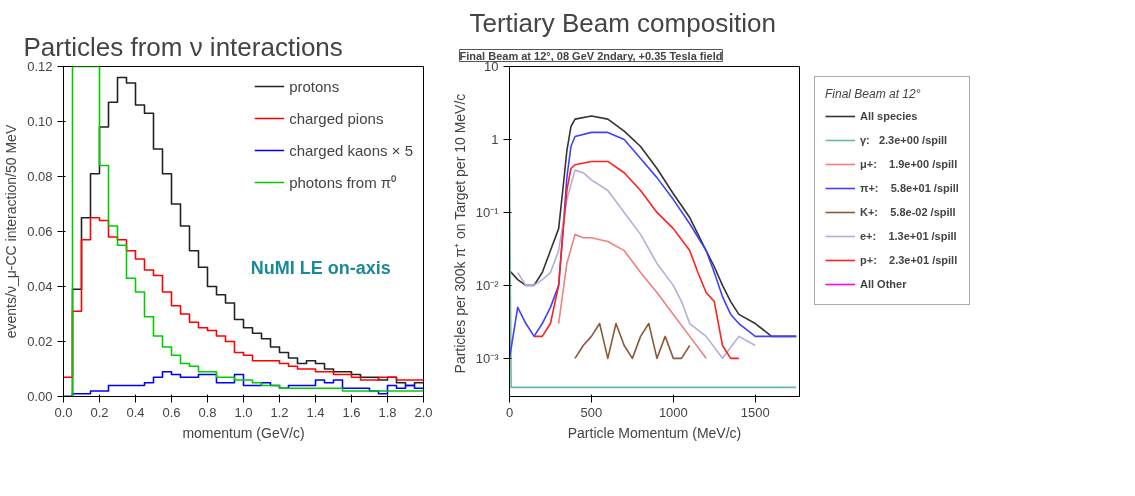  I want to click on chart-title: Particles from ν interactions, so click(183, 46).